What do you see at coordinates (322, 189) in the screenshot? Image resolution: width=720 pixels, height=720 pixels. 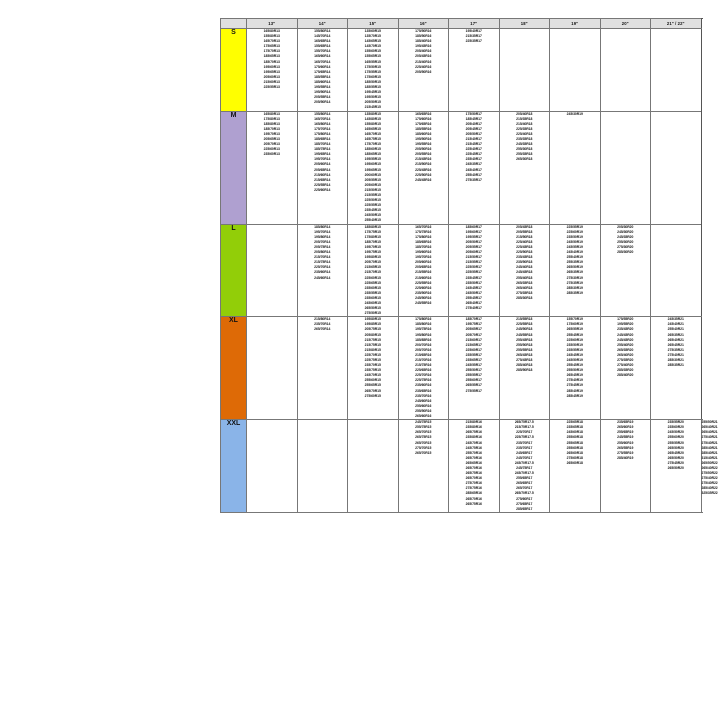 I see `size-item: 225/60R14` at bounding box center [322, 189].